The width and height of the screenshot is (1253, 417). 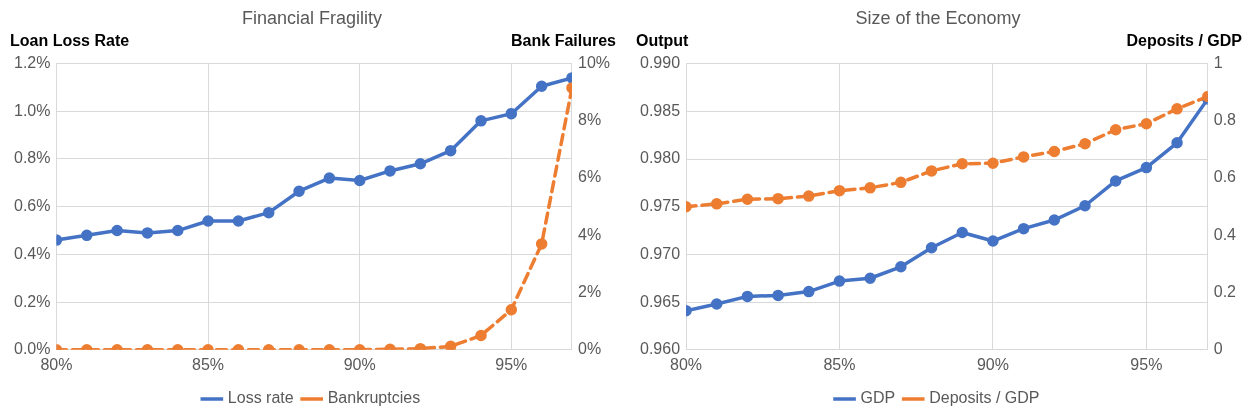 What do you see at coordinates (32, 349) in the screenshot?
I see `y-tick-label: 0.0%` at bounding box center [32, 349].